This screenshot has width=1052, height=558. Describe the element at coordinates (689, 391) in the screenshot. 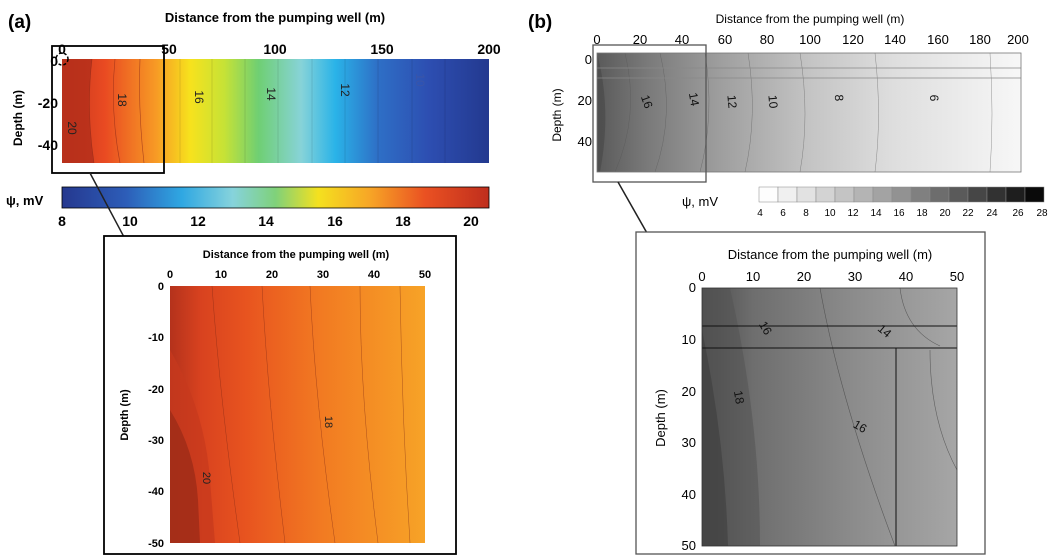

I see `inset-ytick: 20` at that location.